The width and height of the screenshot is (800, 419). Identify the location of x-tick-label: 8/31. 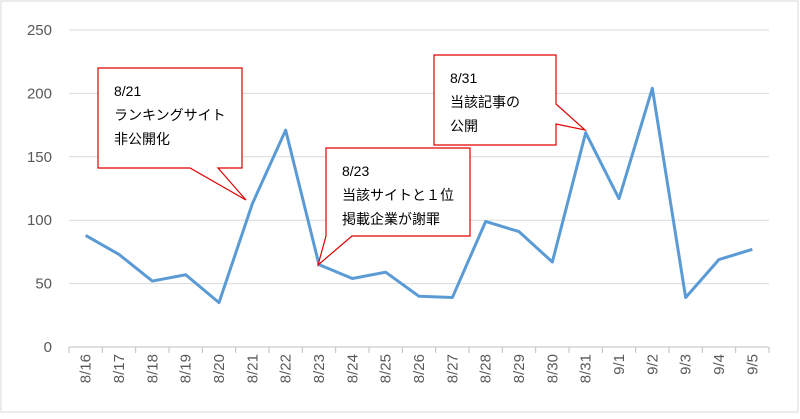
(586, 368).